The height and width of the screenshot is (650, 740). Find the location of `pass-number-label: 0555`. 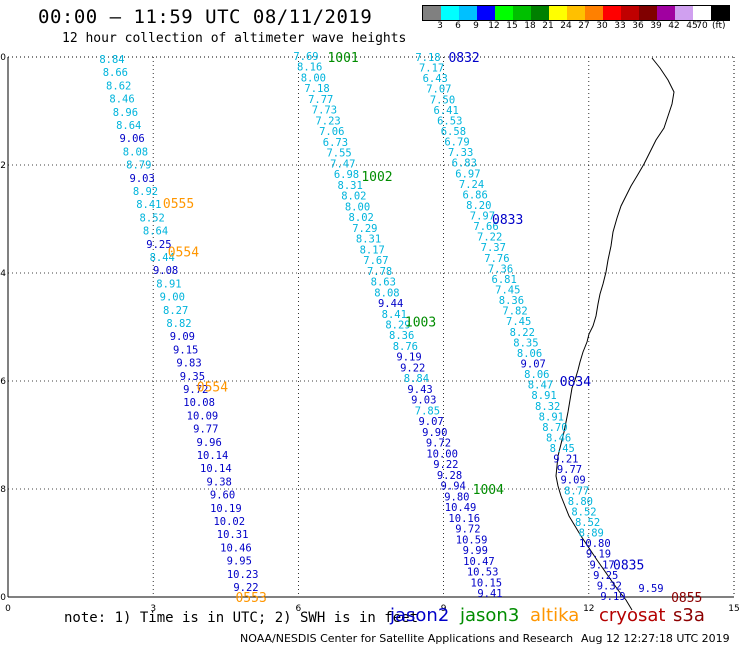

pass-number-label: 0555 is located at coordinates (178, 204).